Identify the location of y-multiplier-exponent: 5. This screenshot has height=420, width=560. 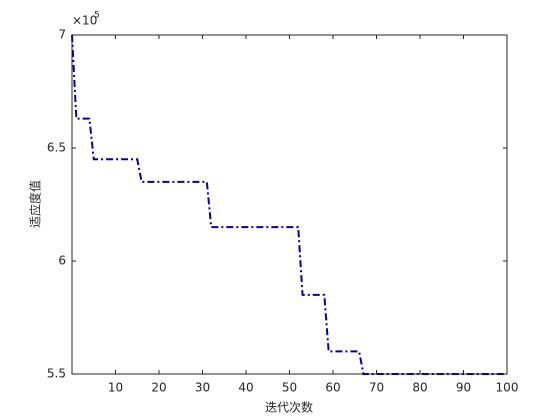
(97, 16).